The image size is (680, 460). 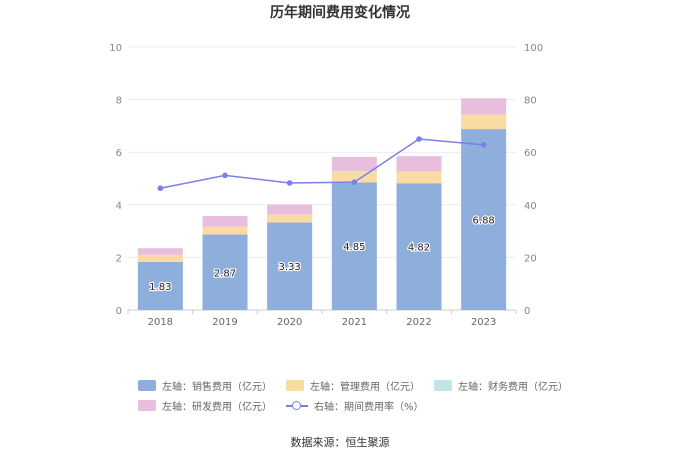 I want to click on right-tick-label: 20, so click(x=530, y=258).